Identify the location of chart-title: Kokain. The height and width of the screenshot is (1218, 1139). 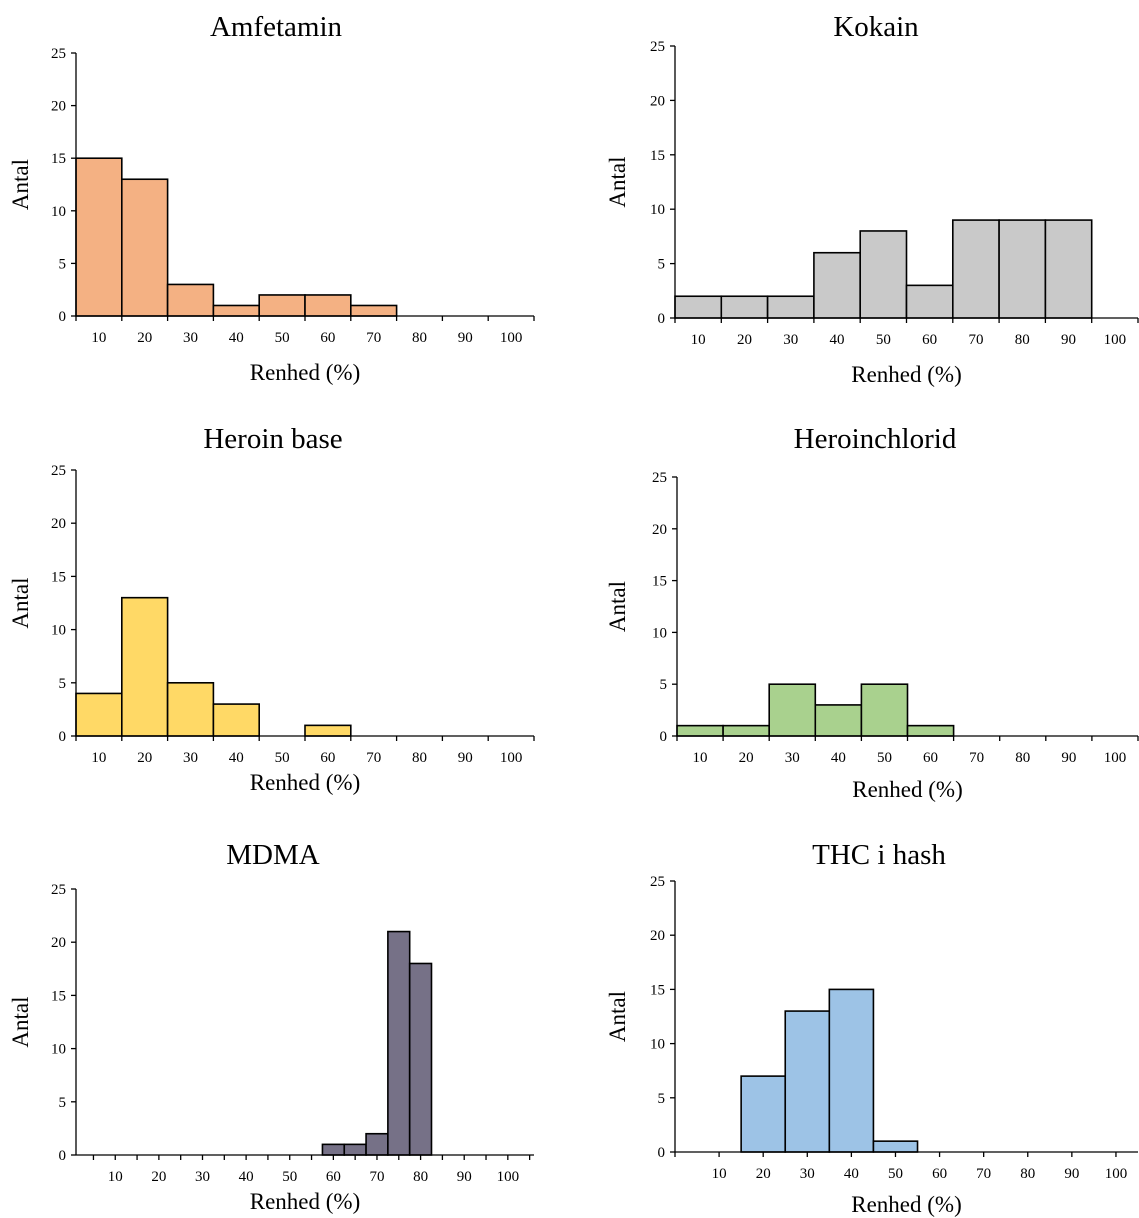
(876, 27).